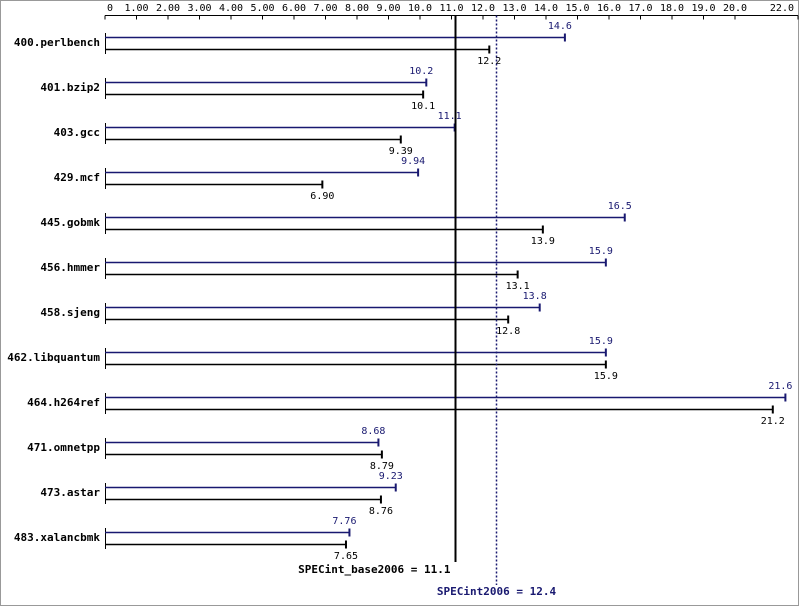 Image resolution: width=799 pixels, height=606 pixels. Describe the element at coordinates (325, 8) in the screenshot. I see `x-tick-label: 7.00` at that location.